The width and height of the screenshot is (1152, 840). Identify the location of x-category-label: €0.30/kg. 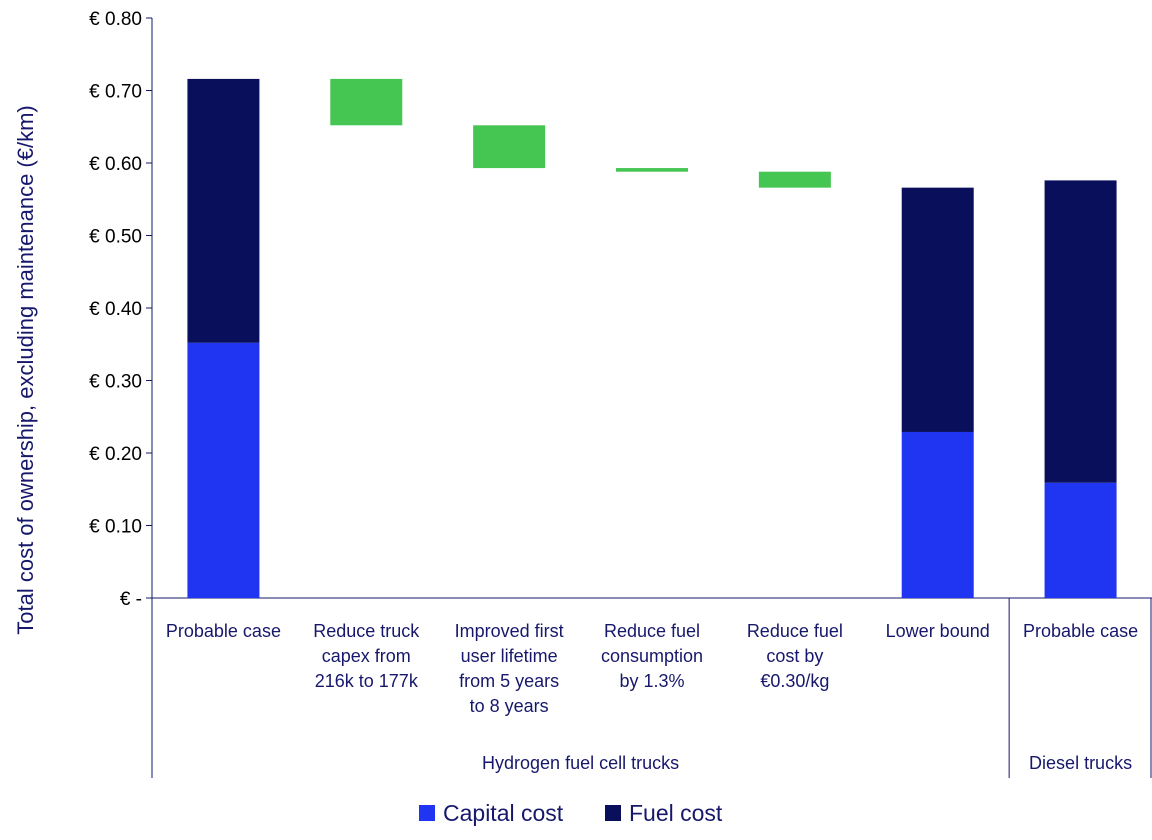
(794, 681).